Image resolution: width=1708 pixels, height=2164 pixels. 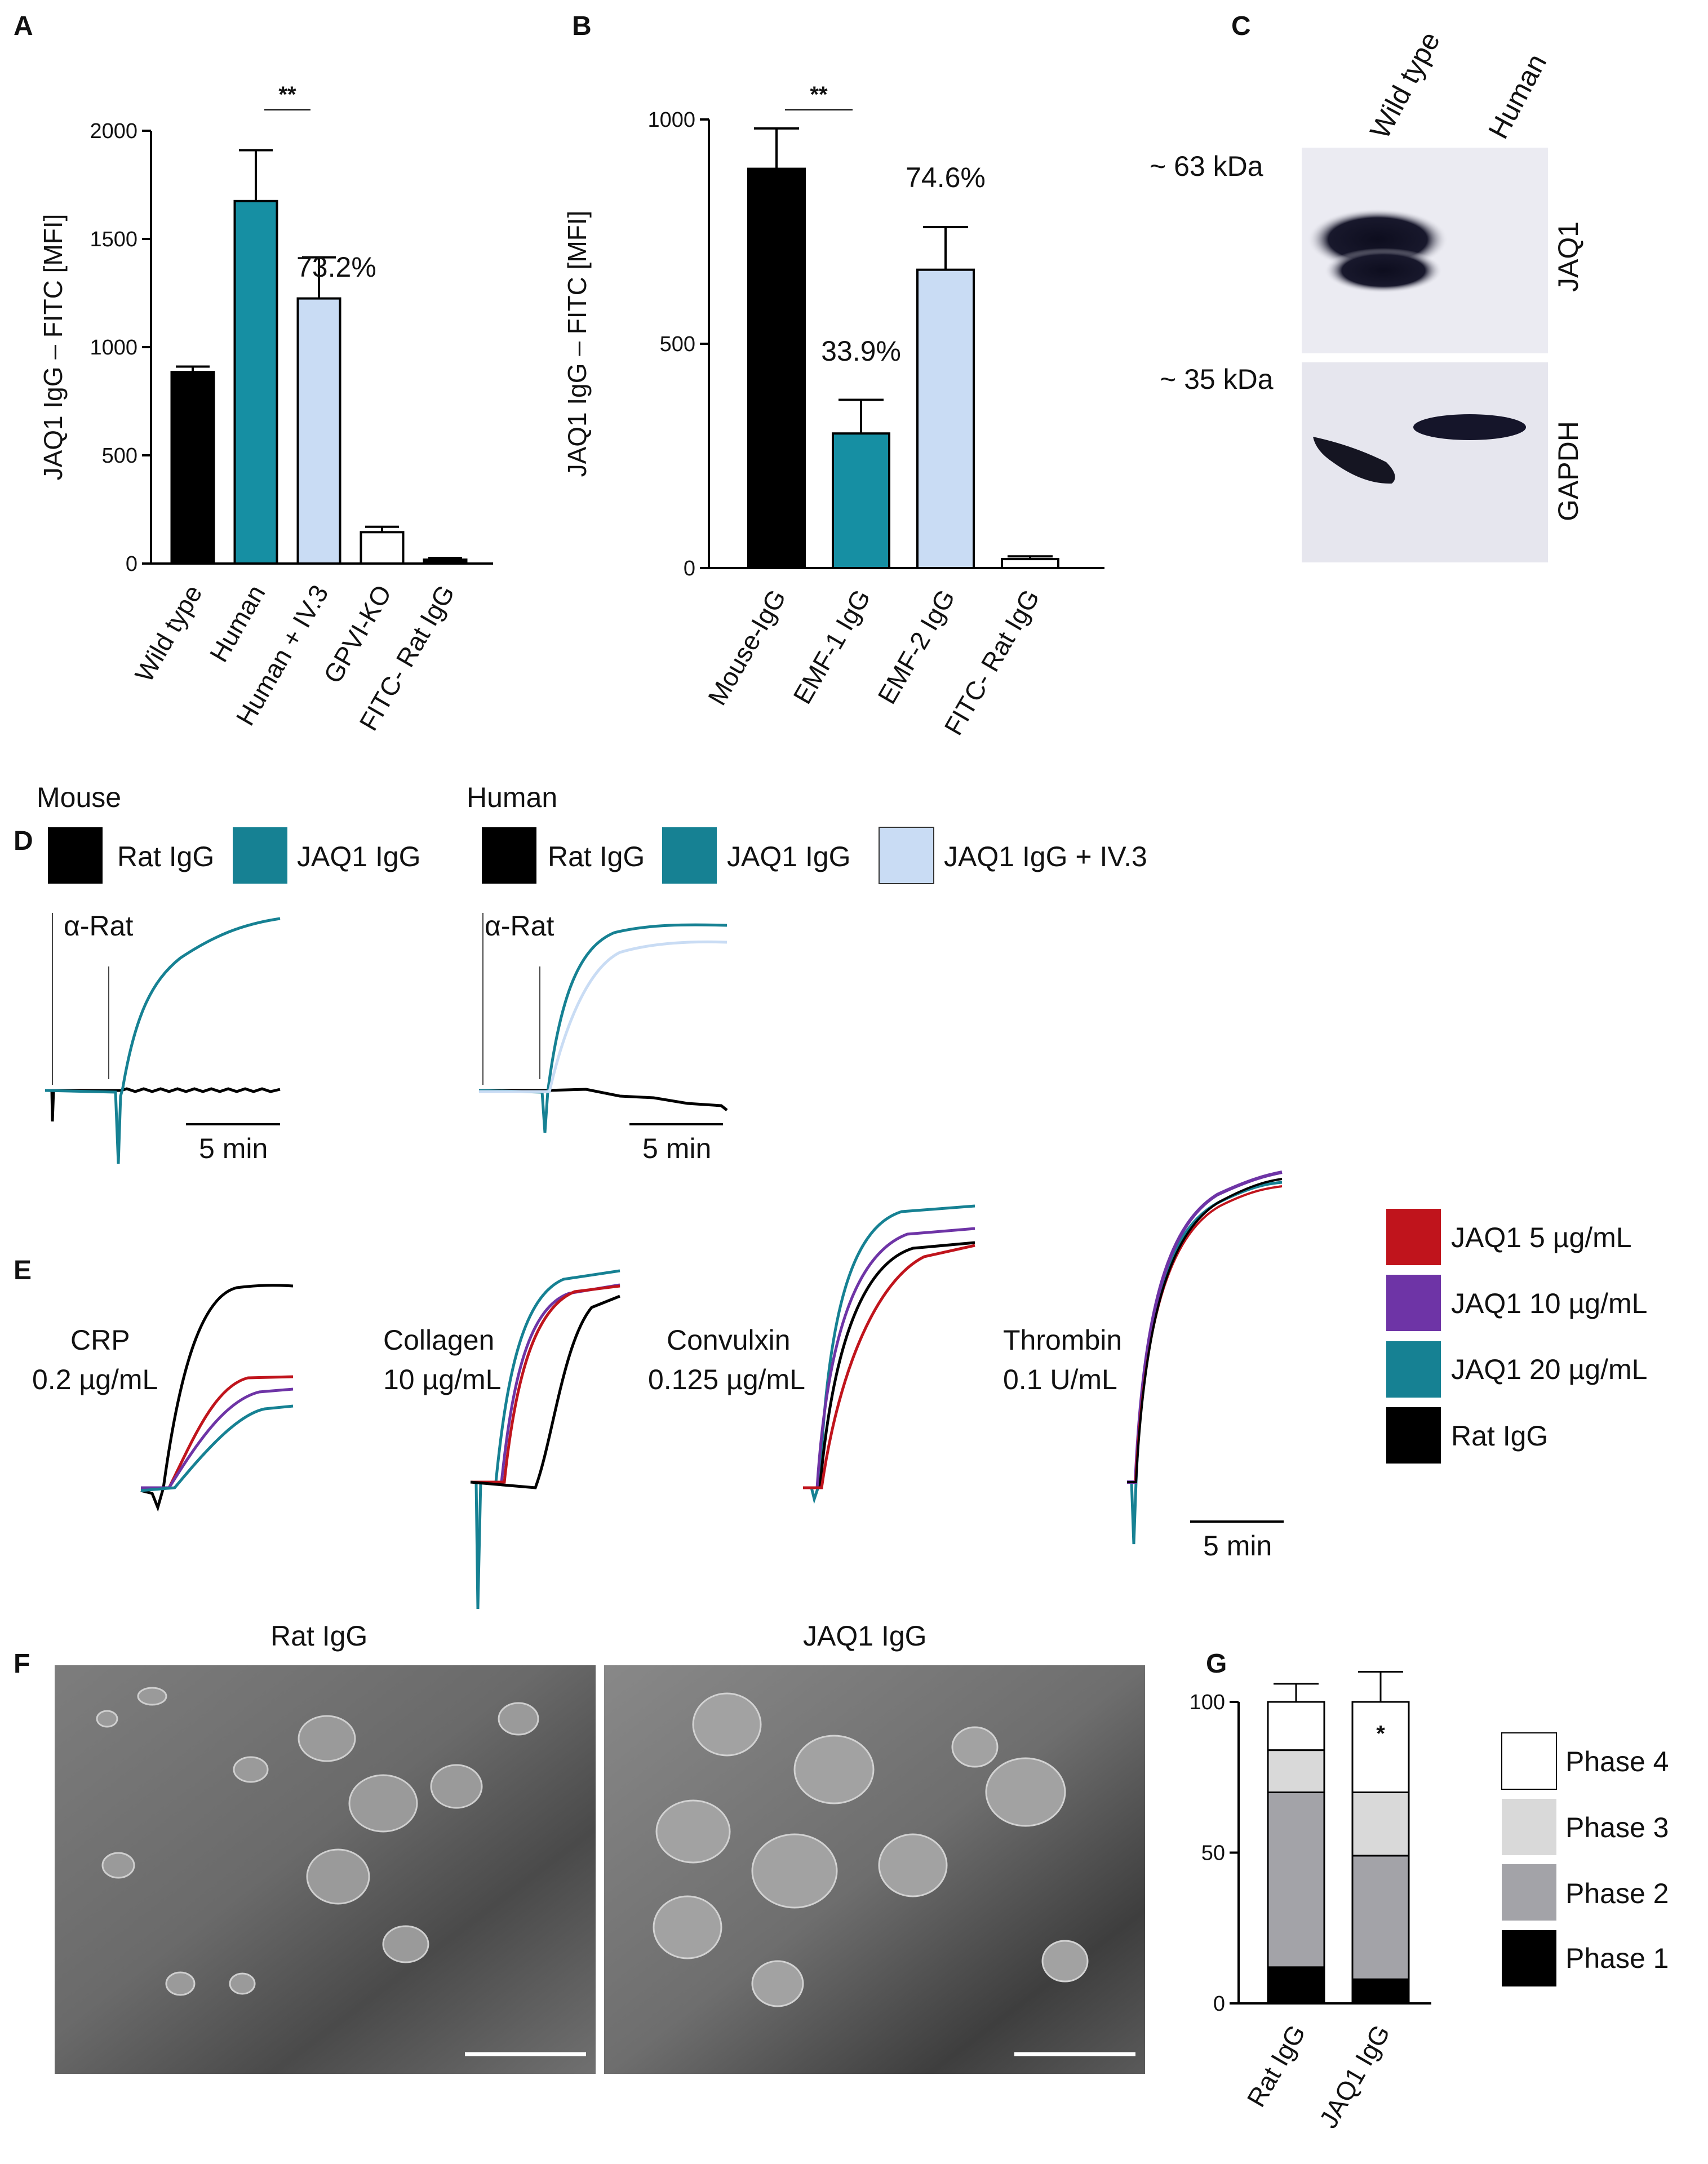 I want to click on legend-swatch-jaq1-igg-iv3, so click(x=907, y=856).